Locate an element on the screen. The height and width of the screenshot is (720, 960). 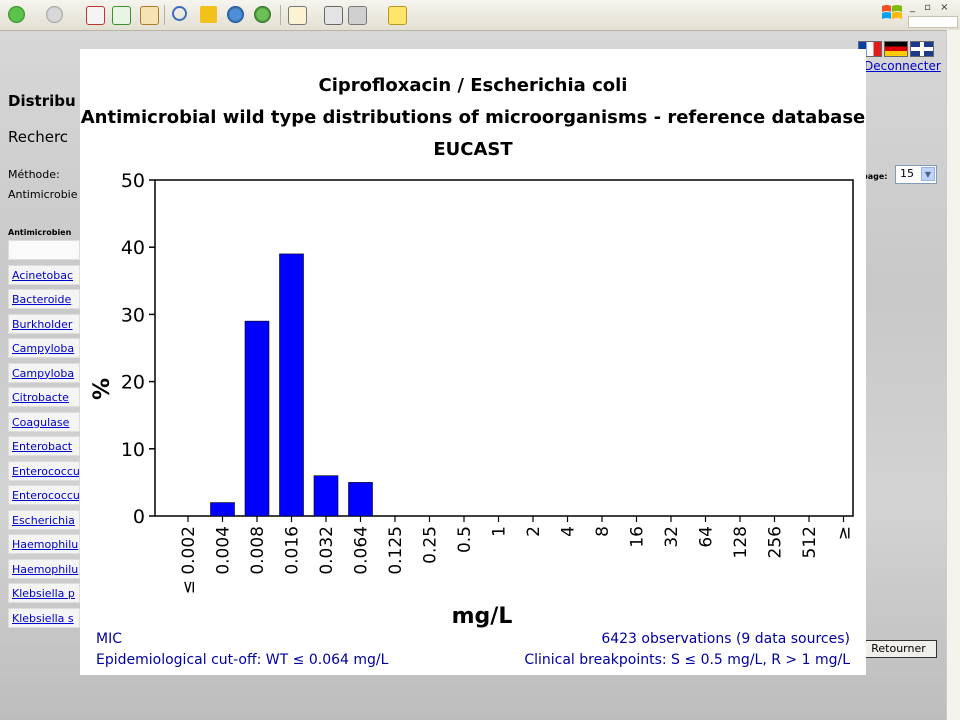
page-title: Distribu is located at coordinates (42, 101).